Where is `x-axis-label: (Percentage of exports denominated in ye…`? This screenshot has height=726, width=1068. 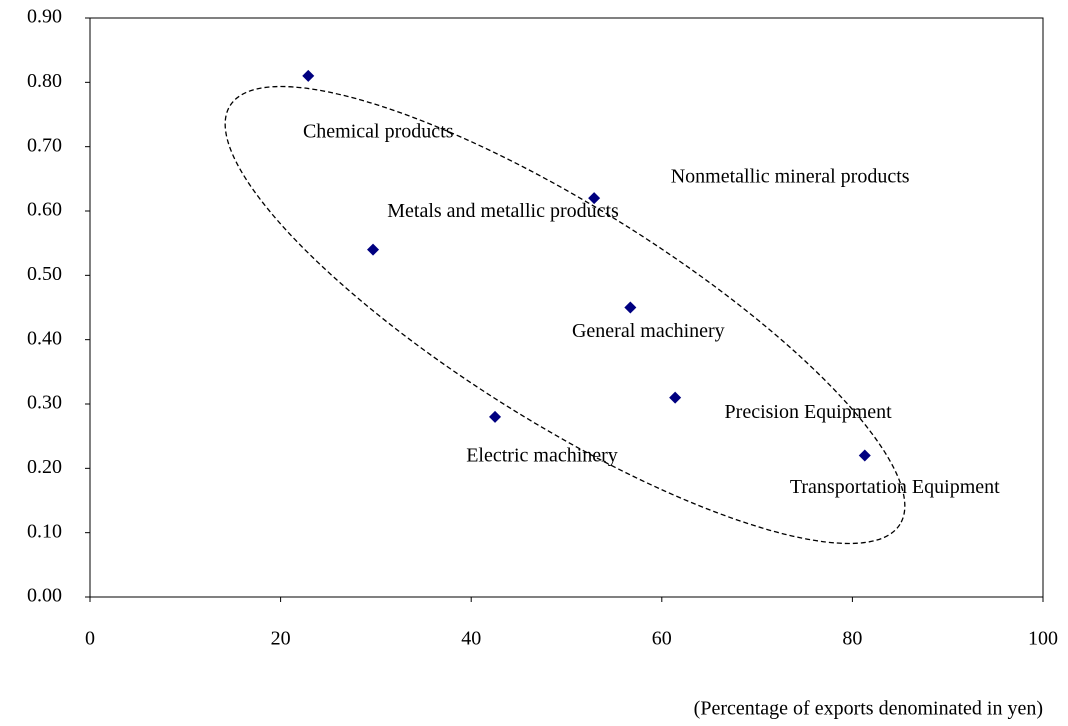 x-axis-label: (Percentage of exports denominated in ye… is located at coordinates (868, 709).